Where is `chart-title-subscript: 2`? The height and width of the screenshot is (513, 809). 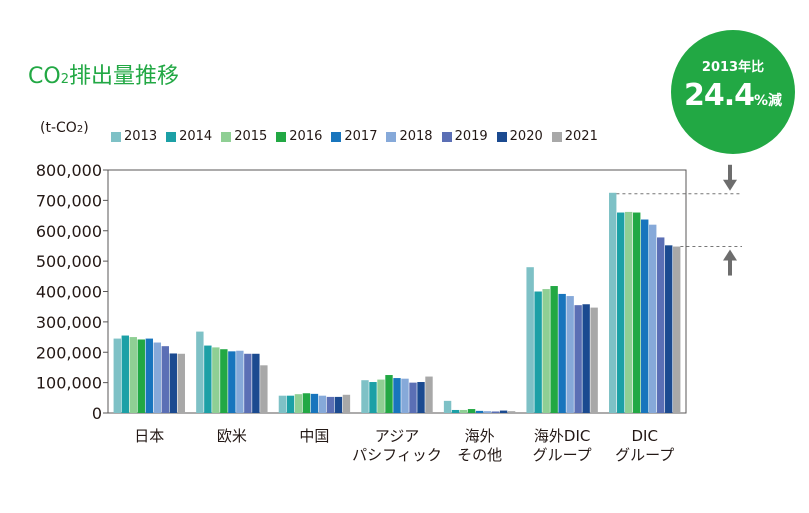
chart-title-subscript: 2 is located at coordinates (64, 79).